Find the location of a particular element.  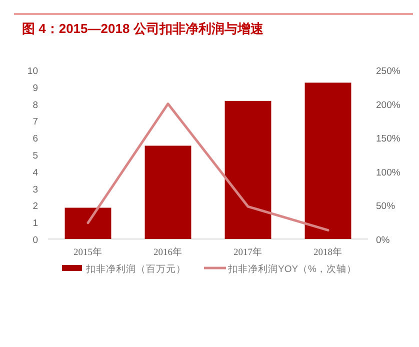

y-tick-label: 1 is located at coordinates (35, 224).